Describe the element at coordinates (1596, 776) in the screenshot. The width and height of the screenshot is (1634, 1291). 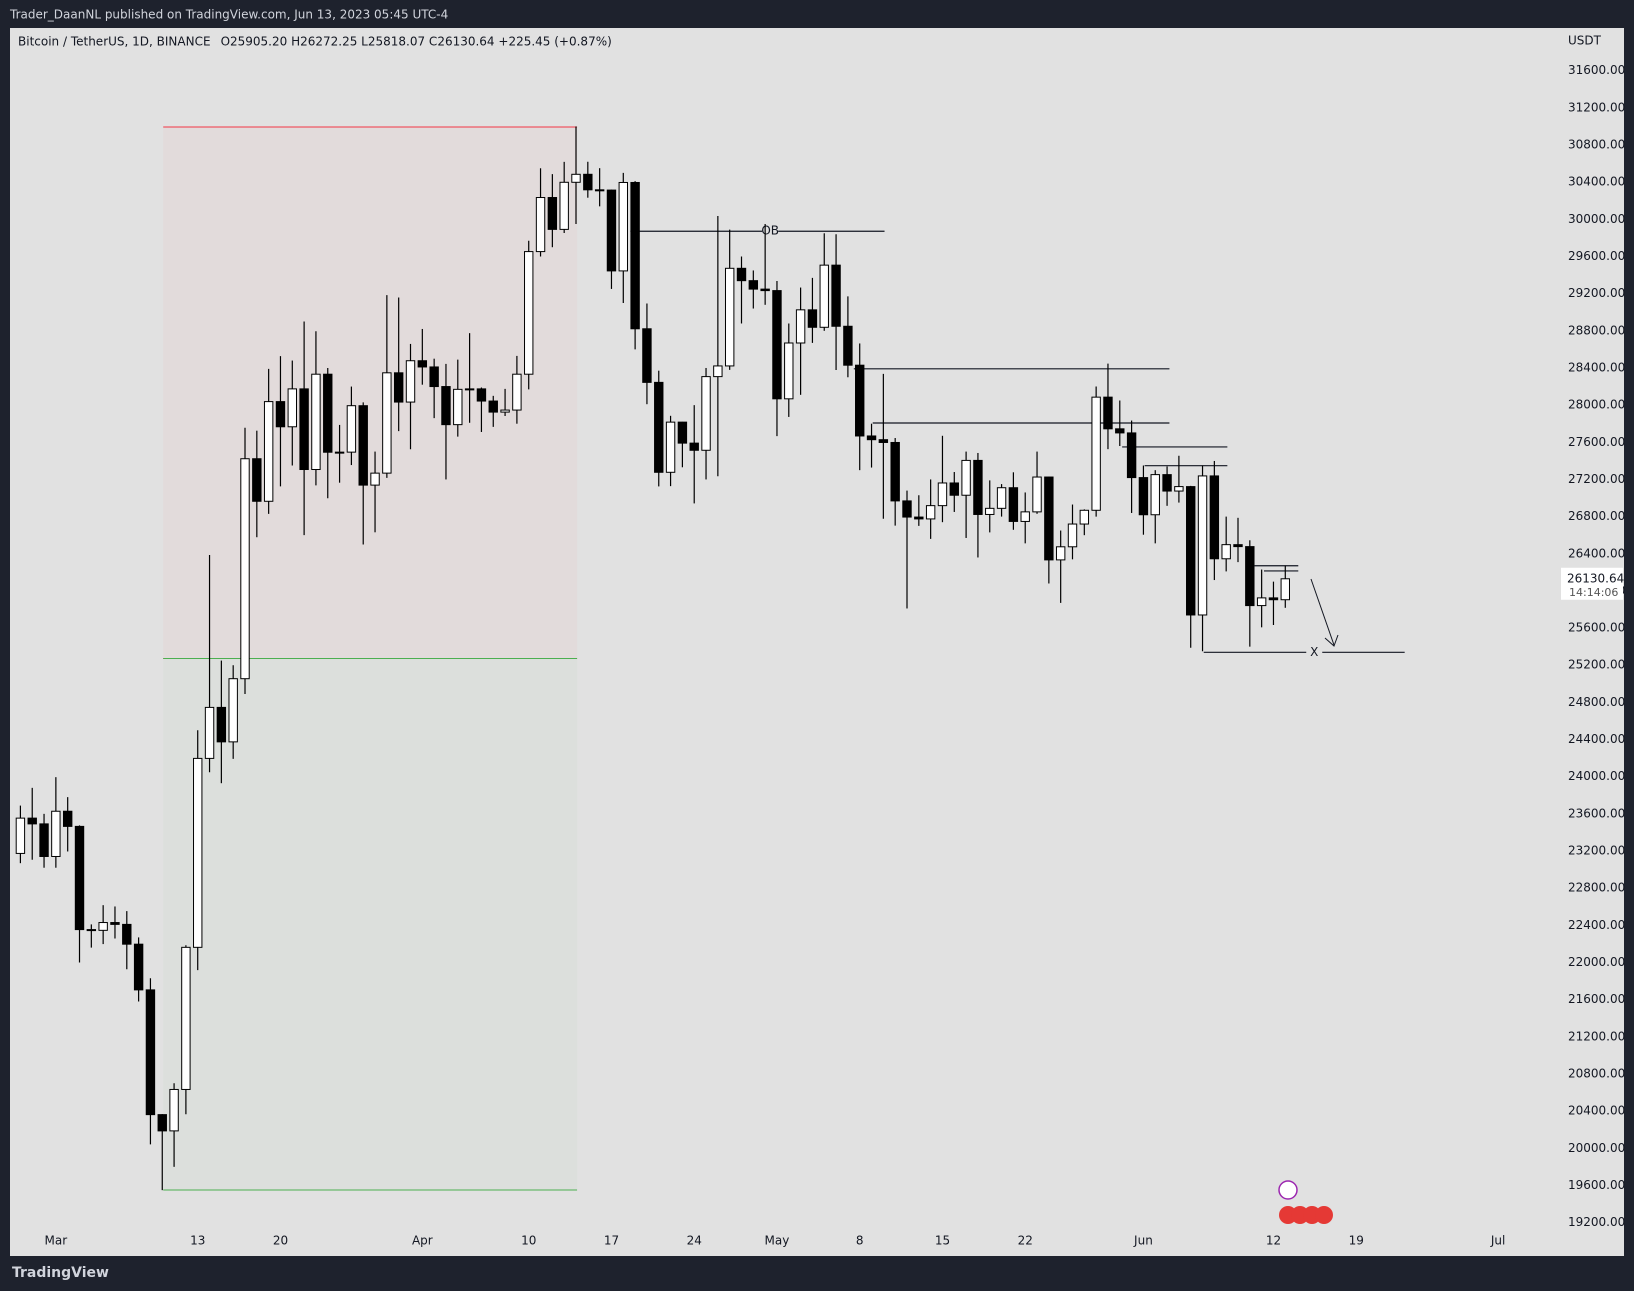
I see `y-tick-label: 24000.00` at that location.